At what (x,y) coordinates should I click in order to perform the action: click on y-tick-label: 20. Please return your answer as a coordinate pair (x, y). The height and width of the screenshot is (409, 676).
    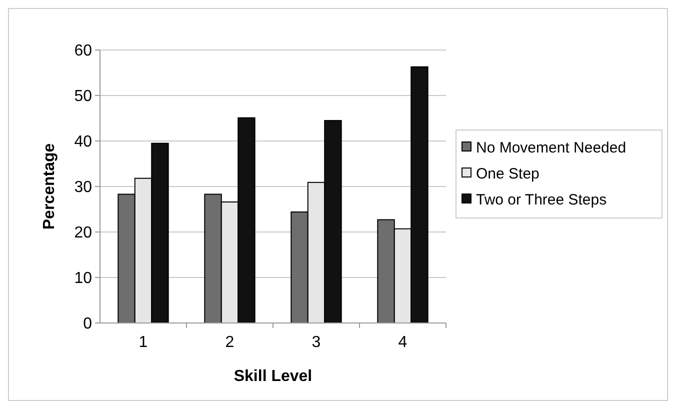
    Looking at the image, I should click on (83, 233).